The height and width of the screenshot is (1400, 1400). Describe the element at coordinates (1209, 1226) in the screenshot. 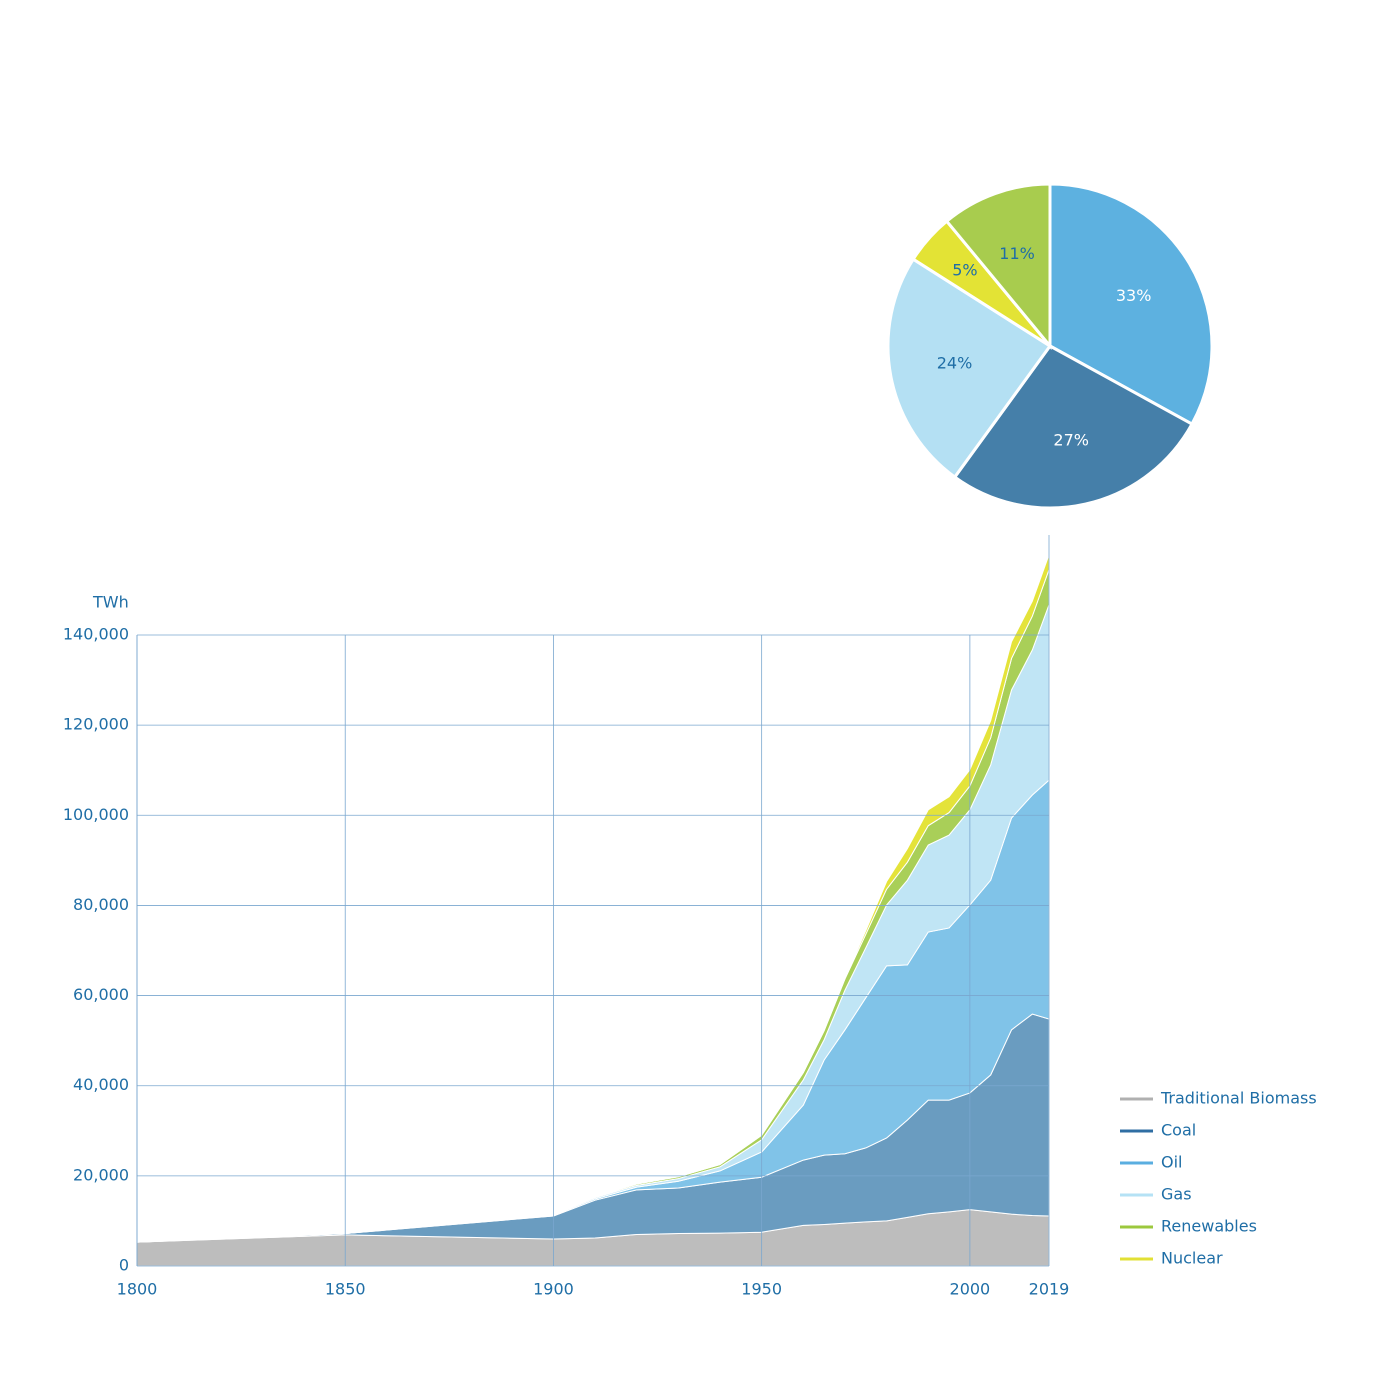

I see `legend-label: Renewables` at that location.